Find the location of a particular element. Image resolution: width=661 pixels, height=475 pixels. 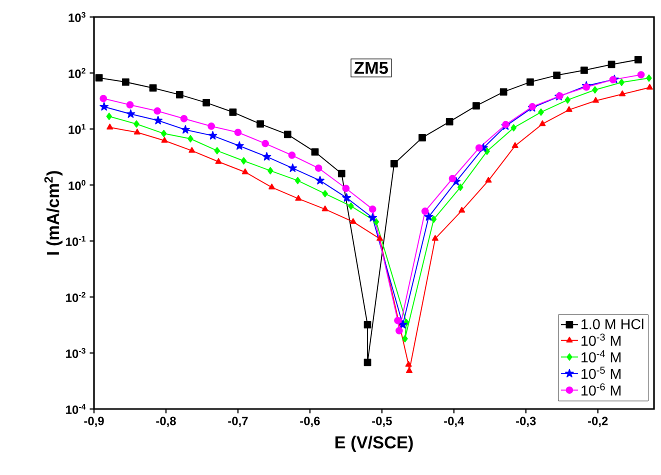

x-tick-label: -0,2 is located at coordinates (598, 421).